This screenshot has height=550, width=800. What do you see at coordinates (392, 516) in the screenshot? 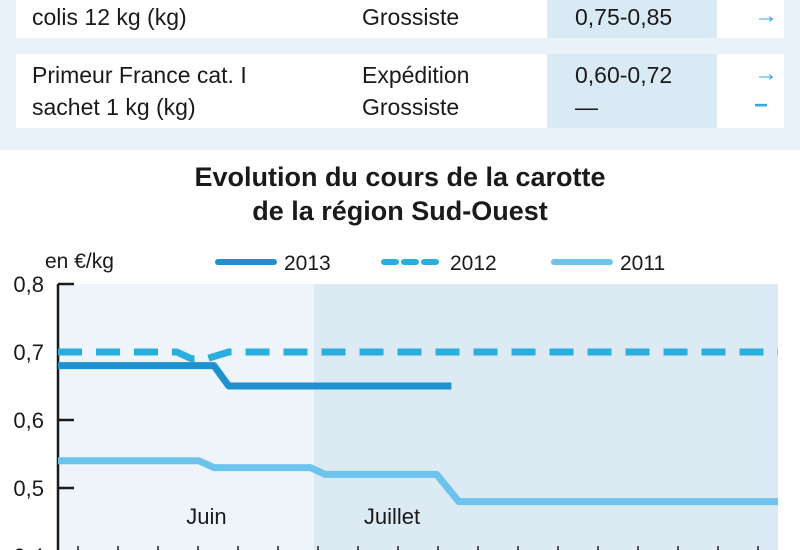
I see `month-label: Juillet` at bounding box center [392, 516].